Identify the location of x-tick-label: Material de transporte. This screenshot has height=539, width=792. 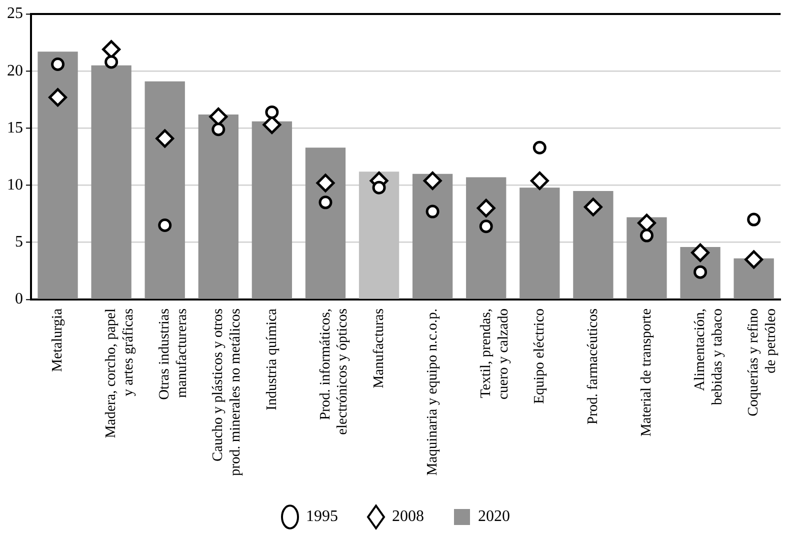
(646, 372).